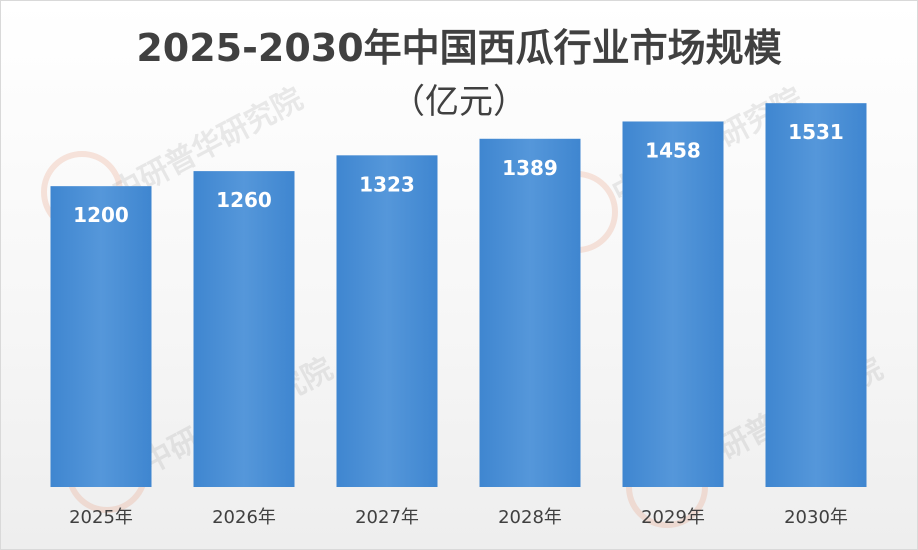 The image size is (918, 550). Describe the element at coordinates (387, 517) in the screenshot. I see `x-tick-label: 2027年` at that location.